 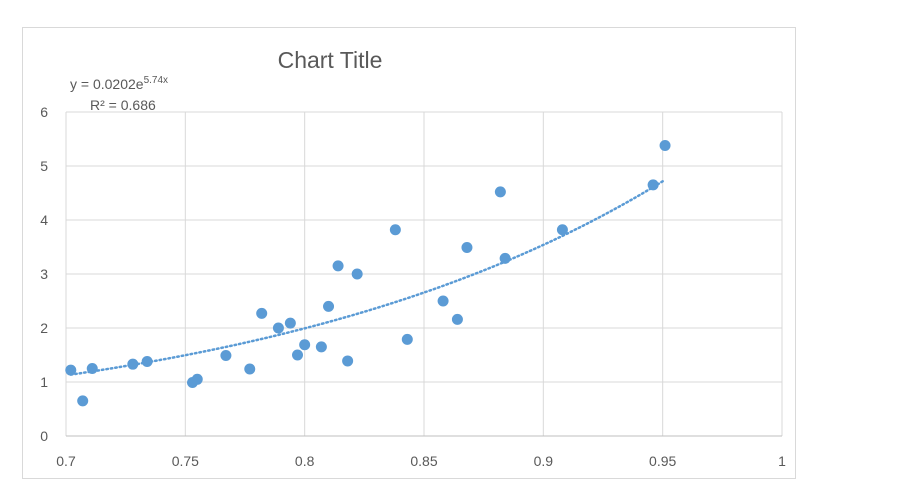 I want to click on y-tick-label: 2, so click(x=44, y=328).